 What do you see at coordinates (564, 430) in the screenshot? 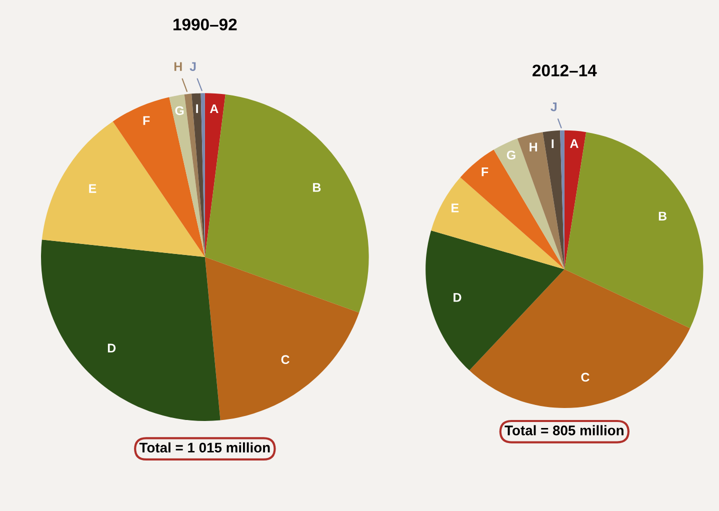
I see `text: Total = 805 million` at bounding box center [564, 430].